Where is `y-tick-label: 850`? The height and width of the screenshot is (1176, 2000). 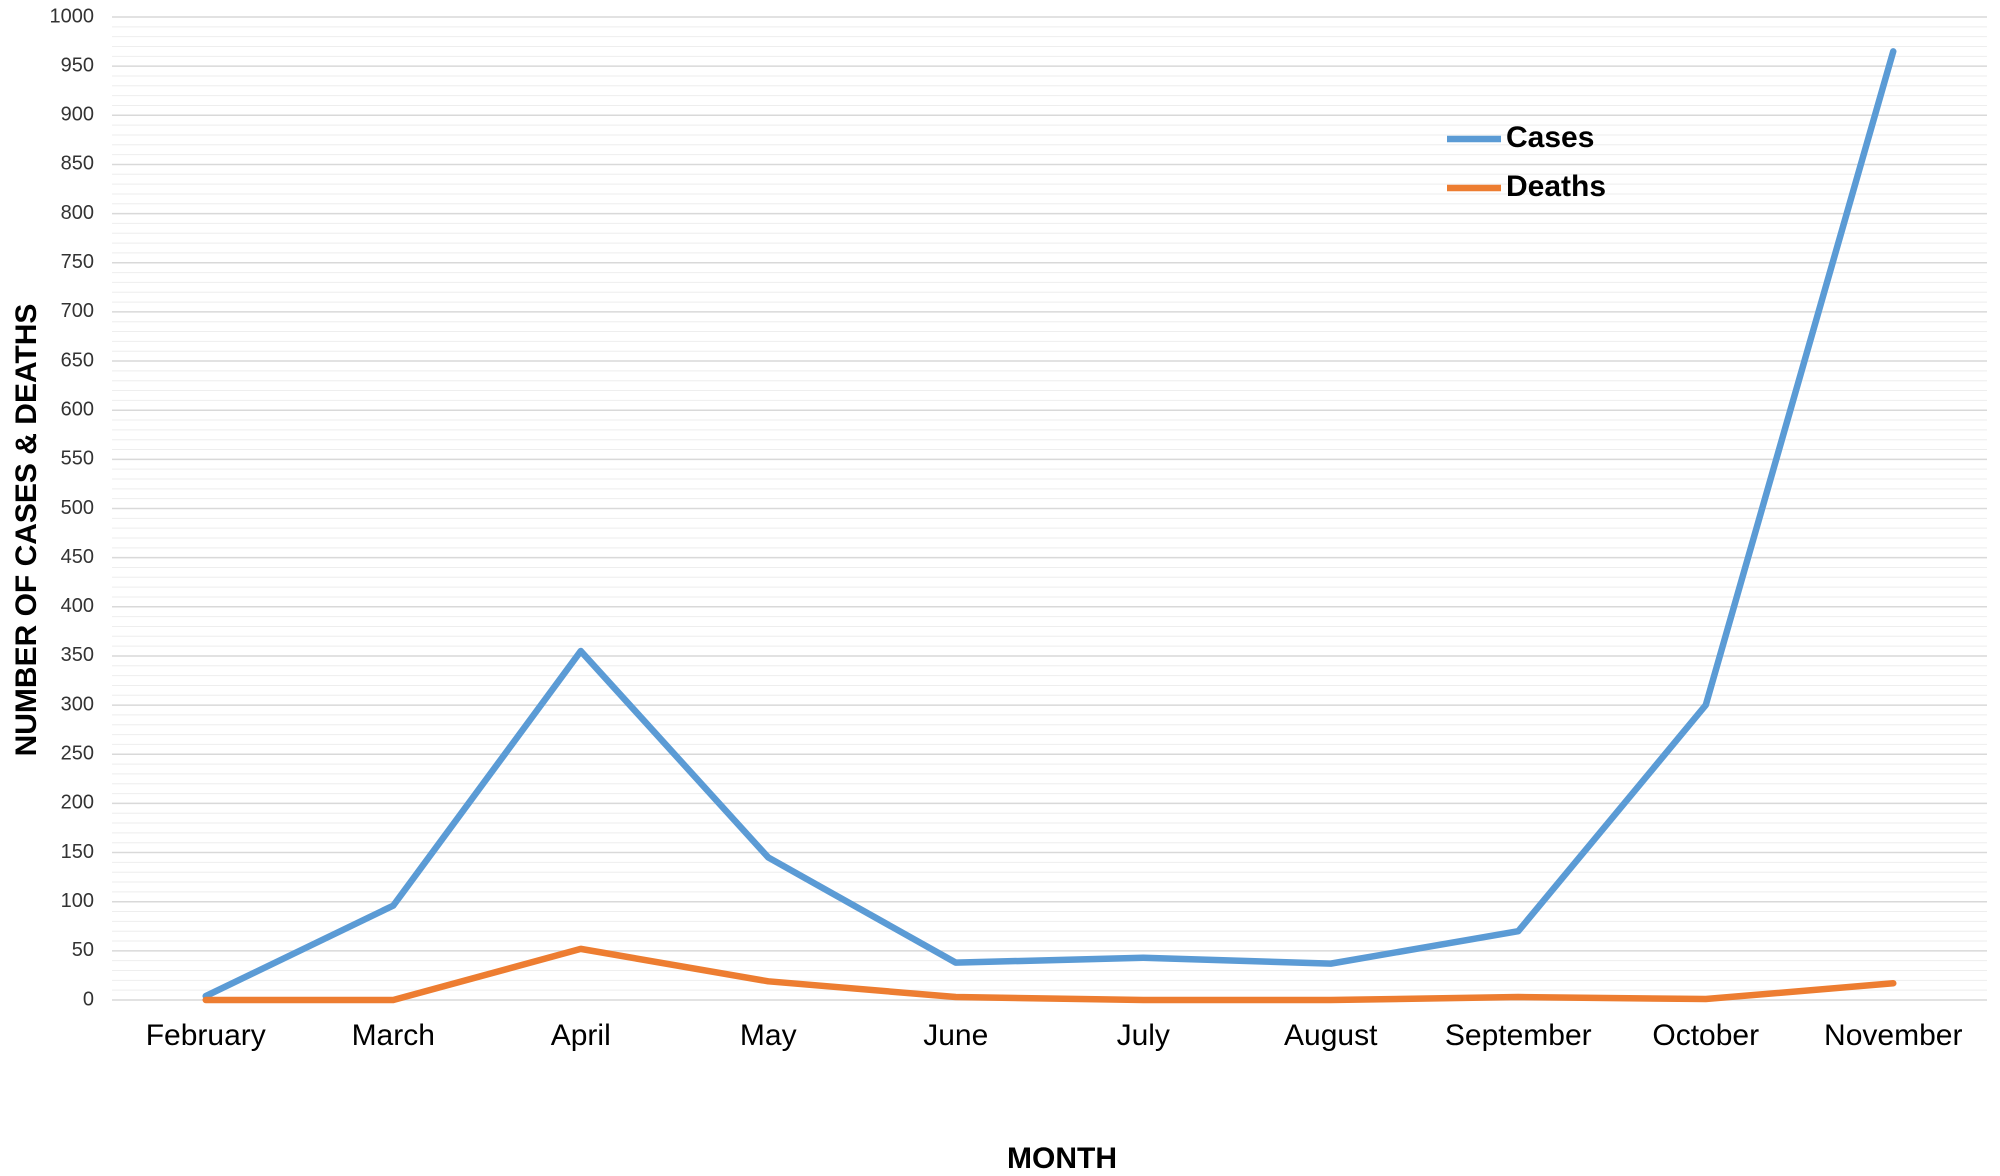 y-tick-label: 850 is located at coordinates (77, 164).